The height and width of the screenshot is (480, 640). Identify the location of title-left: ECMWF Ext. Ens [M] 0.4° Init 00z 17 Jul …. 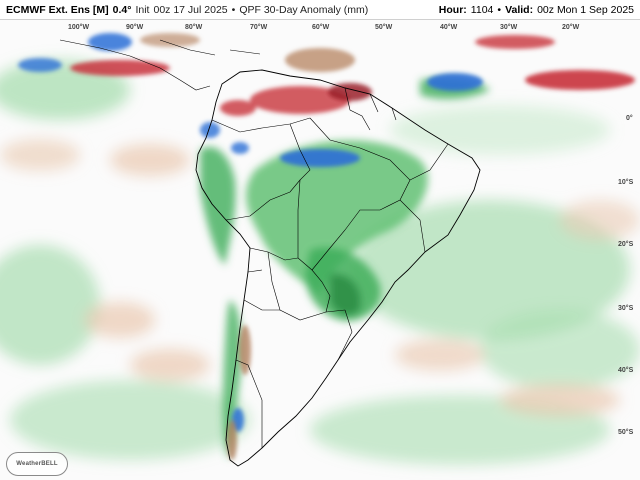
(187, 10).